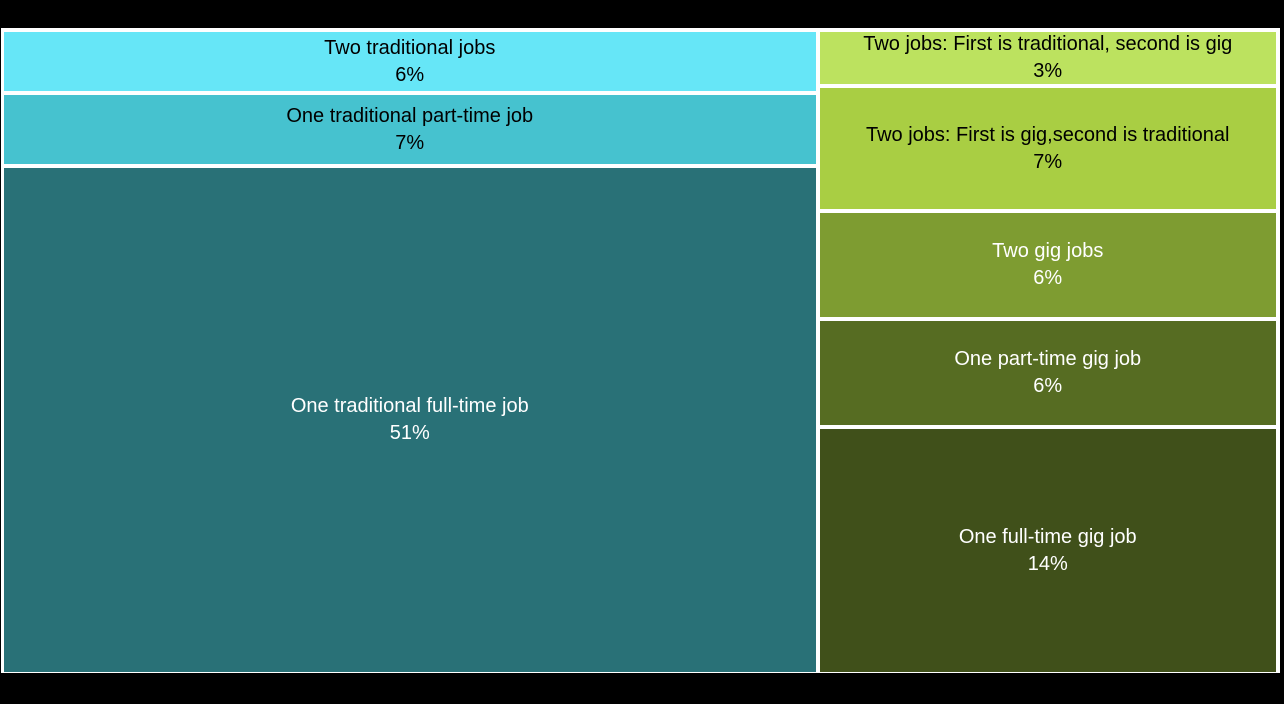 This screenshot has width=1284, height=704. I want to click on treemap-cell-value: 3%, so click(1048, 71).